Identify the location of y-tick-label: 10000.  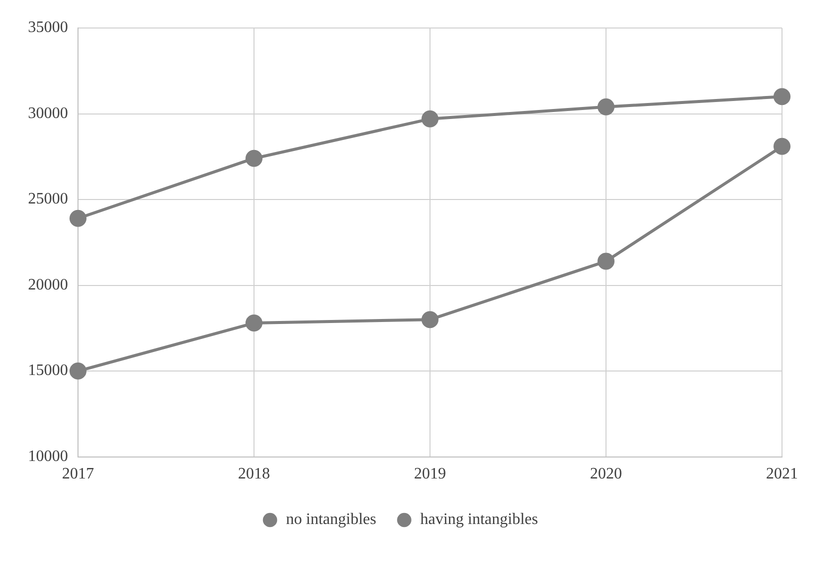
(48, 457).